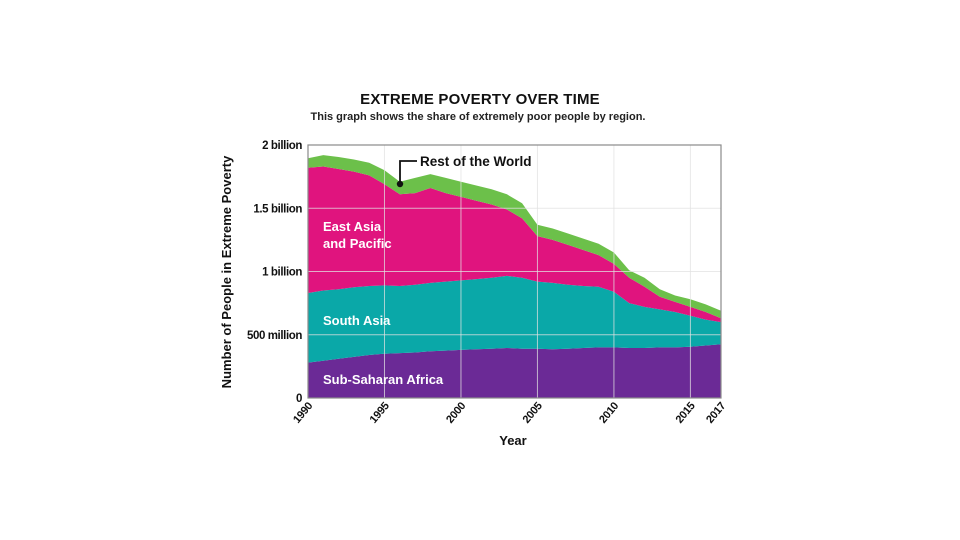 The image size is (960, 540). Describe the element at coordinates (357, 243) in the screenshot. I see `label-east-asia-line2: and Pacific` at that location.